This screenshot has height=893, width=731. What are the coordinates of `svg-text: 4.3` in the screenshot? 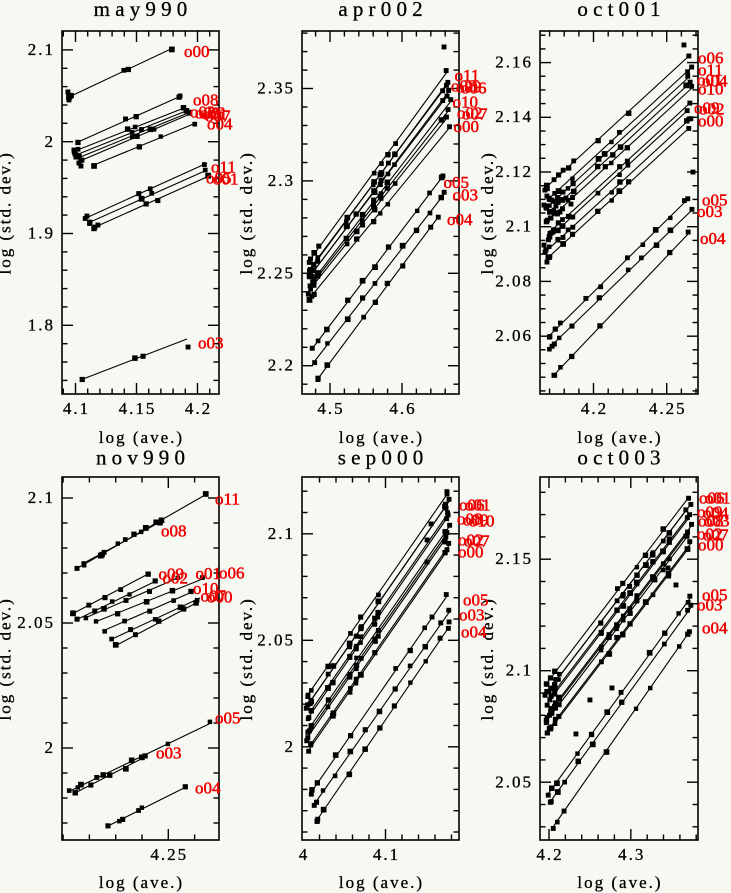 It's located at (631, 854).